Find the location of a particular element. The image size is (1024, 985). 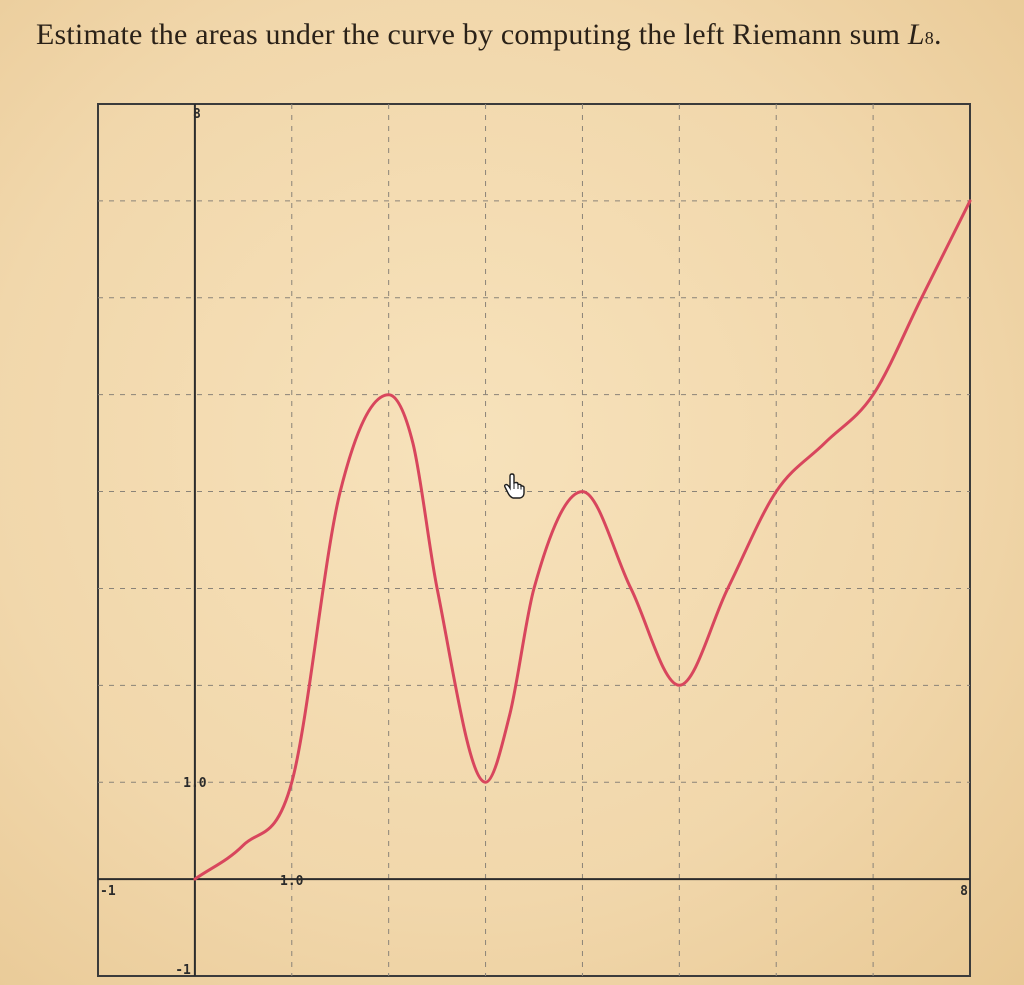

riemann-sum-subscript: 8 is located at coordinates (929, 38).